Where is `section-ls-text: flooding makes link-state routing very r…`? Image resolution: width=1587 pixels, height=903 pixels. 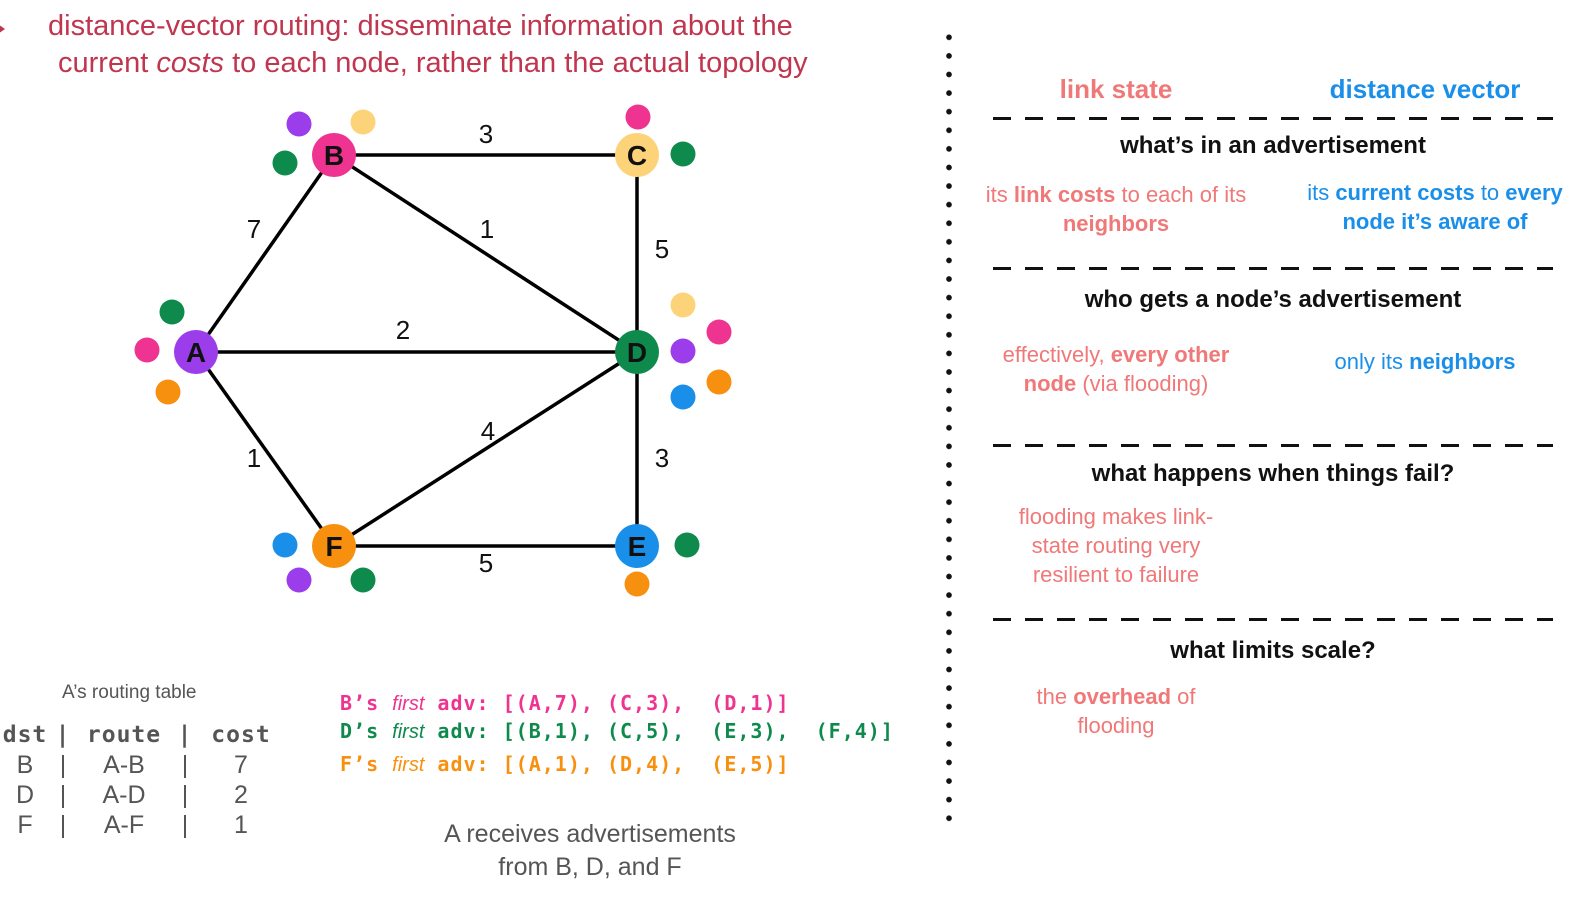
section-ls-text: flooding makes link-state routing very r… is located at coordinates (1116, 545).